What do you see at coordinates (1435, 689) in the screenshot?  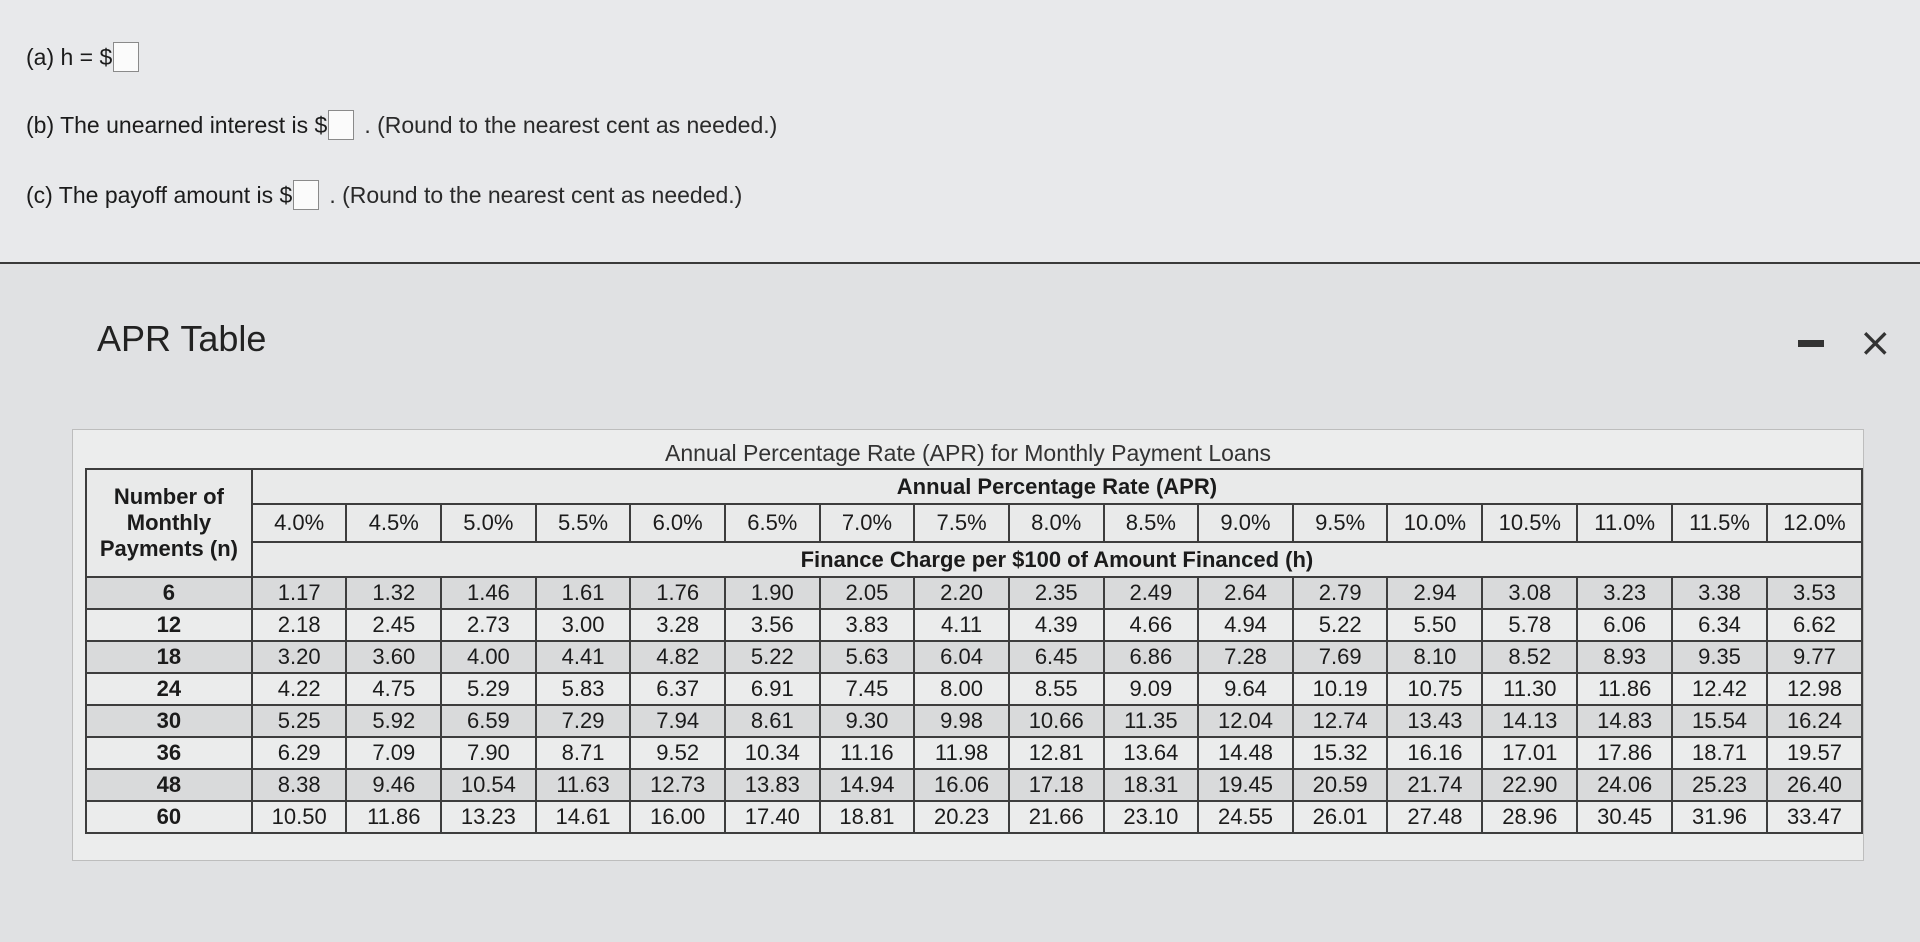 I see `finance-charge-cell: 10.75` at bounding box center [1435, 689].